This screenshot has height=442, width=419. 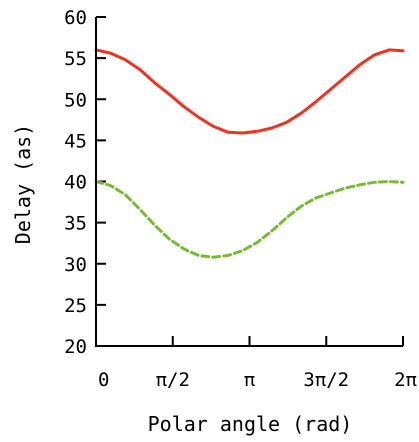 I want to click on y-tick-label: 55, so click(x=75, y=59).